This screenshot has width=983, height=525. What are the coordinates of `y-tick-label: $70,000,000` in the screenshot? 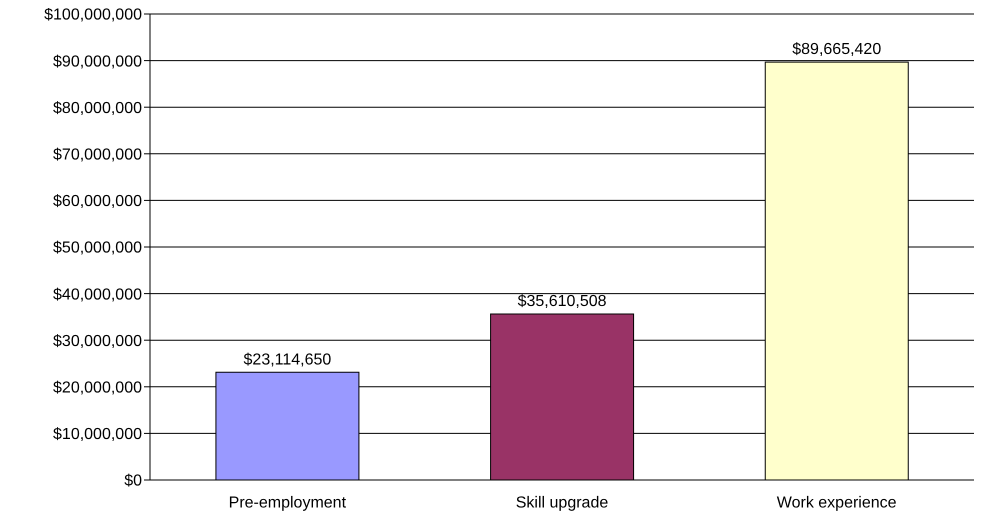 It's located at (97, 155).